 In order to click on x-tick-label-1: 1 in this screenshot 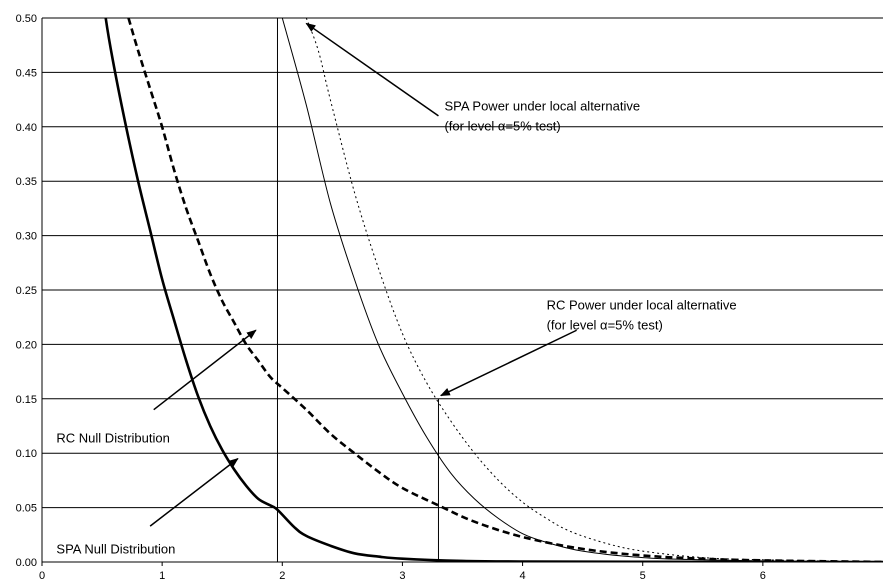, I will do `click(162, 576)`.